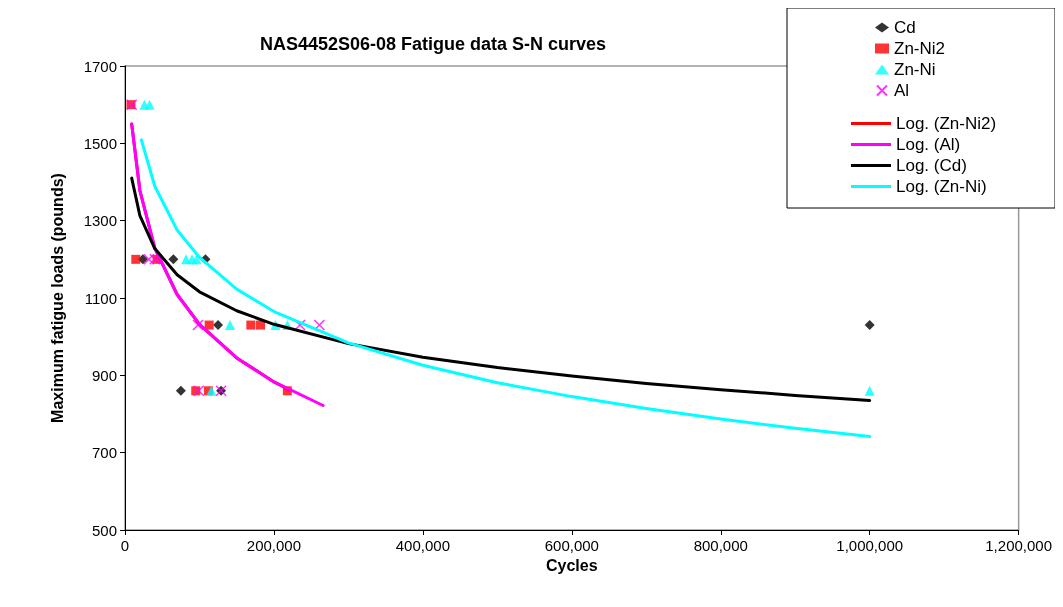 The image size is (1063, 607). Describe the element at coordinates (915, 69) in the screenshot. I see `legend-label: Zn-Ni` at that location.